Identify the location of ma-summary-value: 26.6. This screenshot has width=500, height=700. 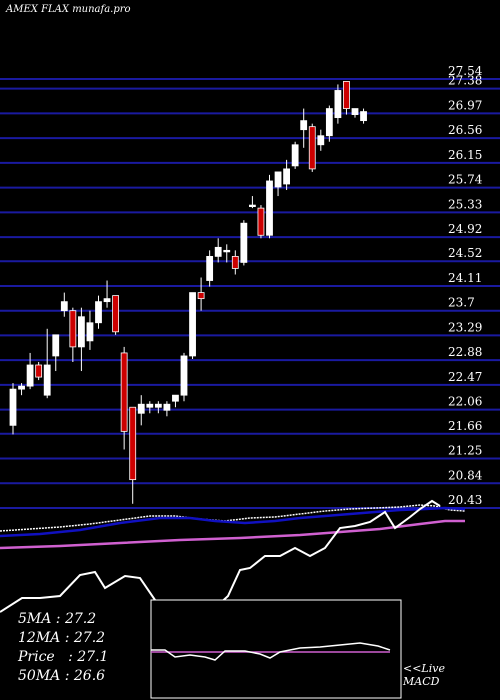
(89, 676).